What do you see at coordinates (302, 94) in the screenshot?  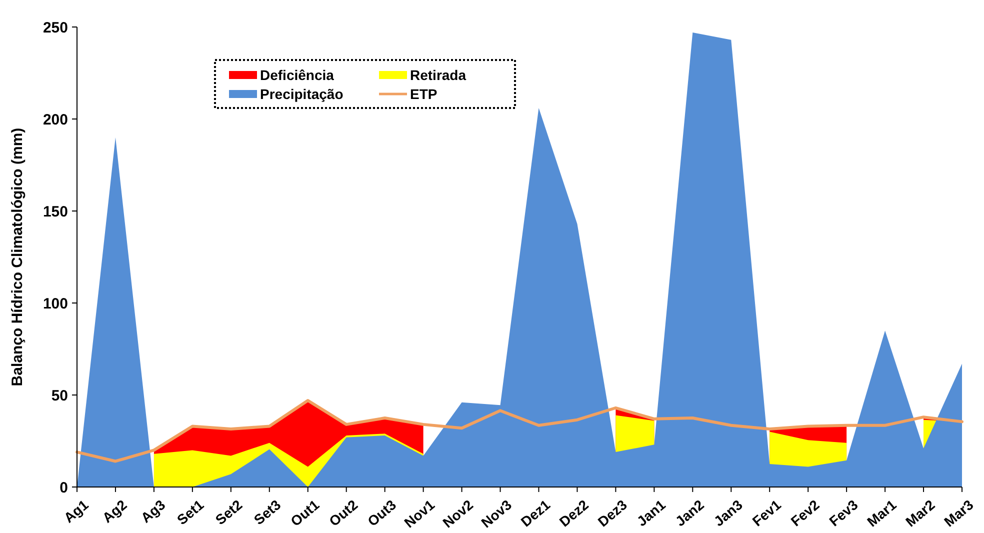 I see `legend-label: Precipitação` at bounding box center [302, 94].